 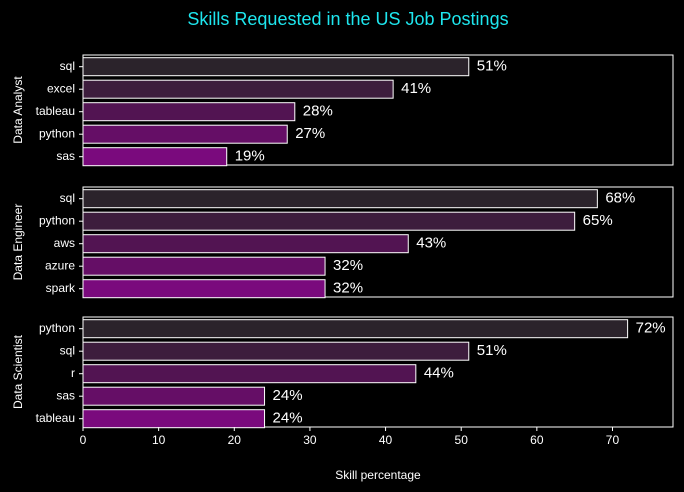 What do you see at coordinates (310, 133) in the screenshot?
I see `data-label: 27%` at bounding box center [310, 133].